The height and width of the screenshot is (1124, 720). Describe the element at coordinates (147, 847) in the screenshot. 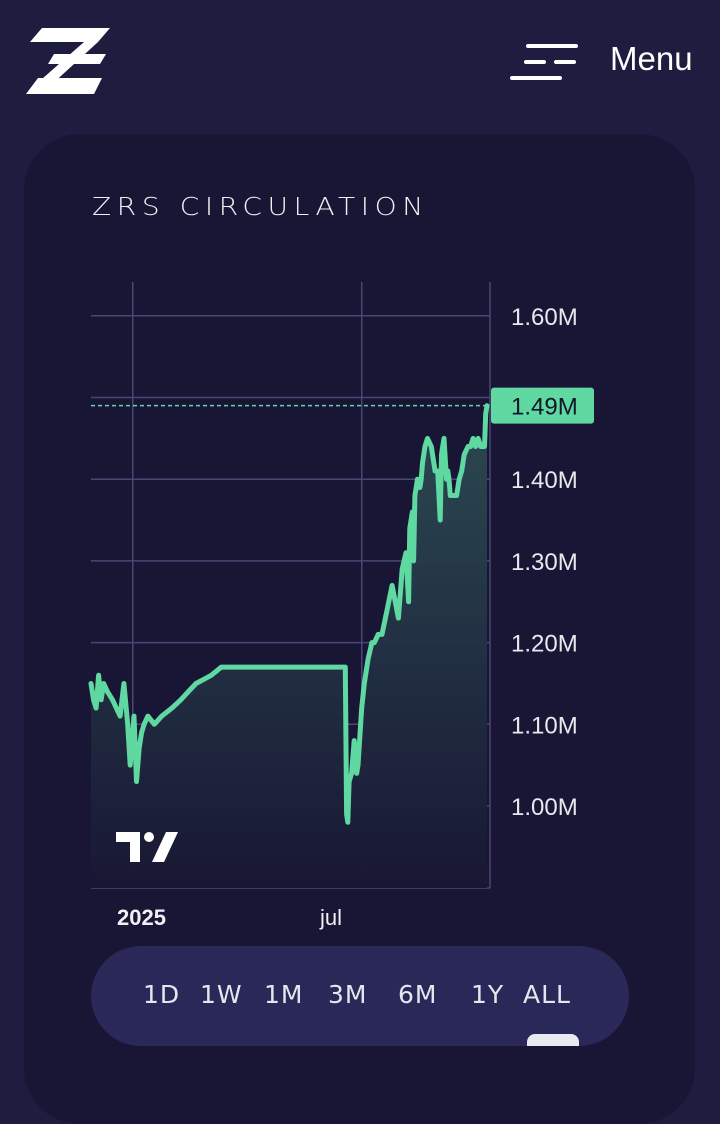

I see `tradingview-logo-icon` at that location.